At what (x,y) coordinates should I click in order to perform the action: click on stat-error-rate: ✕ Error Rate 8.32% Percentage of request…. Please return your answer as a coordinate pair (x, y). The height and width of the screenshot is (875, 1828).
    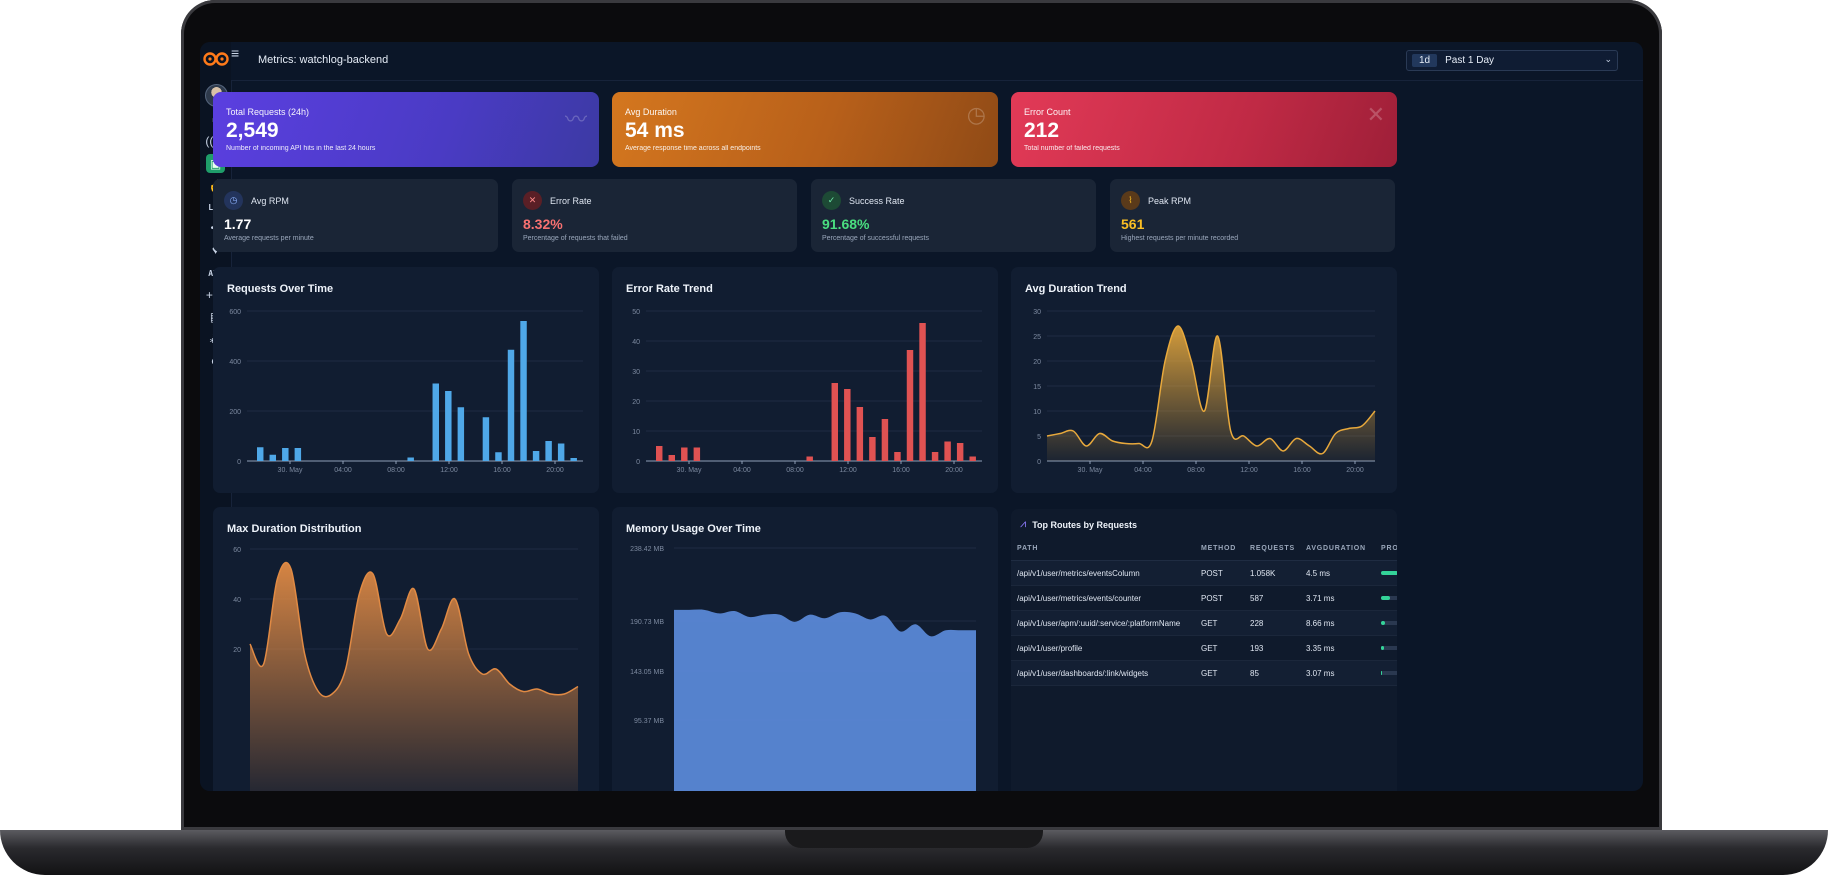
    Looking at the image, I should click on (654, 215).